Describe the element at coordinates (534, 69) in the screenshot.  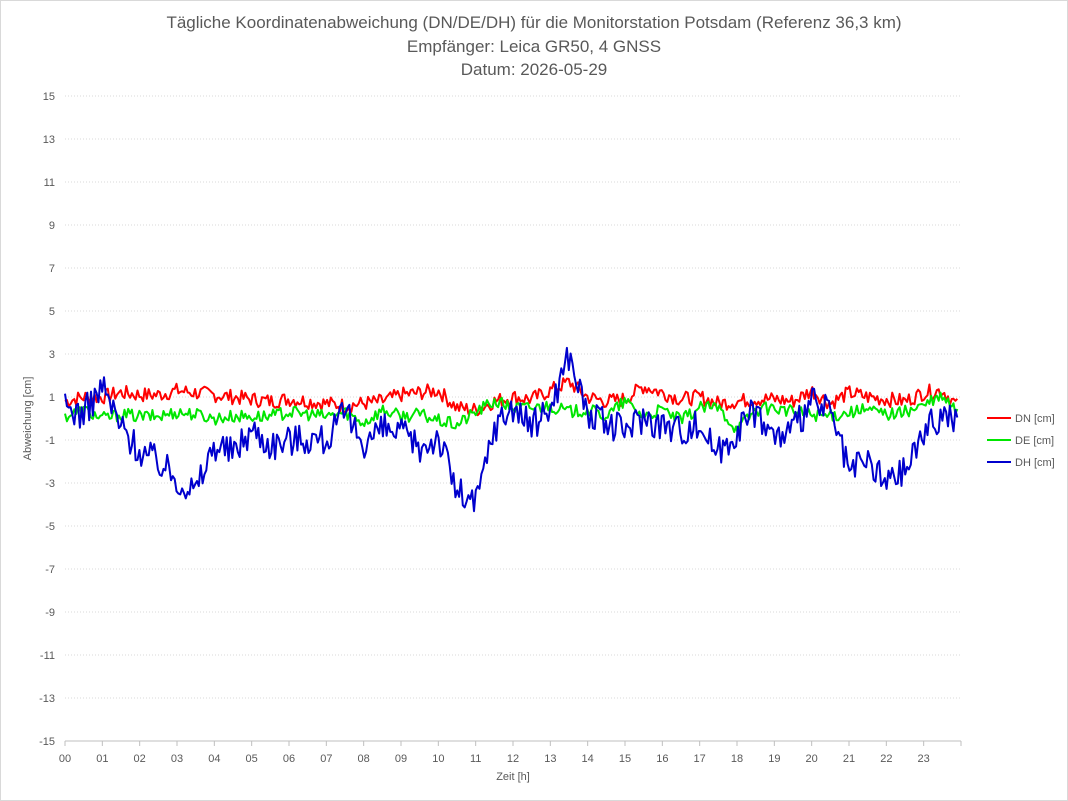
I see `chart-subtitle-date: Datum: 2026-05-29` at that location.